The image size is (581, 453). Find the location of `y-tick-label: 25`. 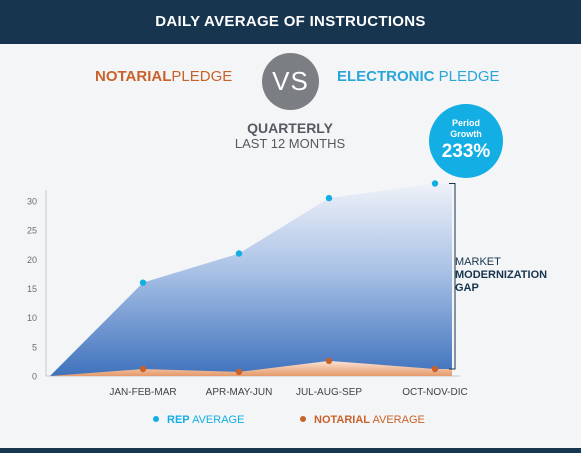

y-tick-label: 25 is located at coordinates (32, 231).